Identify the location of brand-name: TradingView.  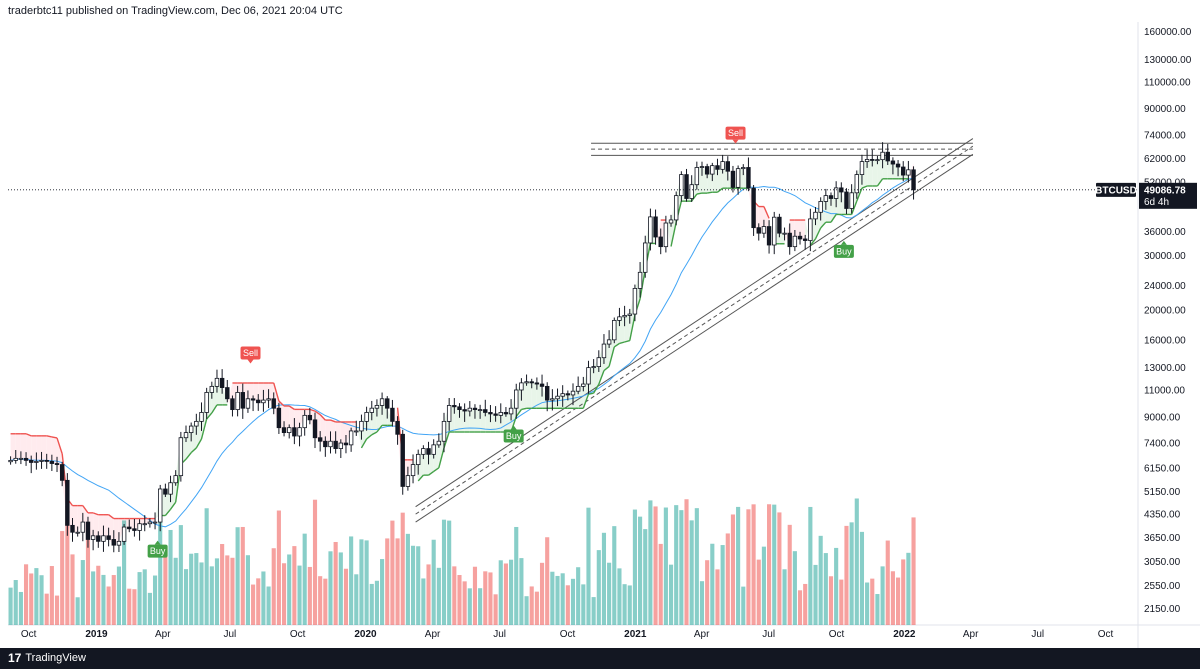
(55, 658).